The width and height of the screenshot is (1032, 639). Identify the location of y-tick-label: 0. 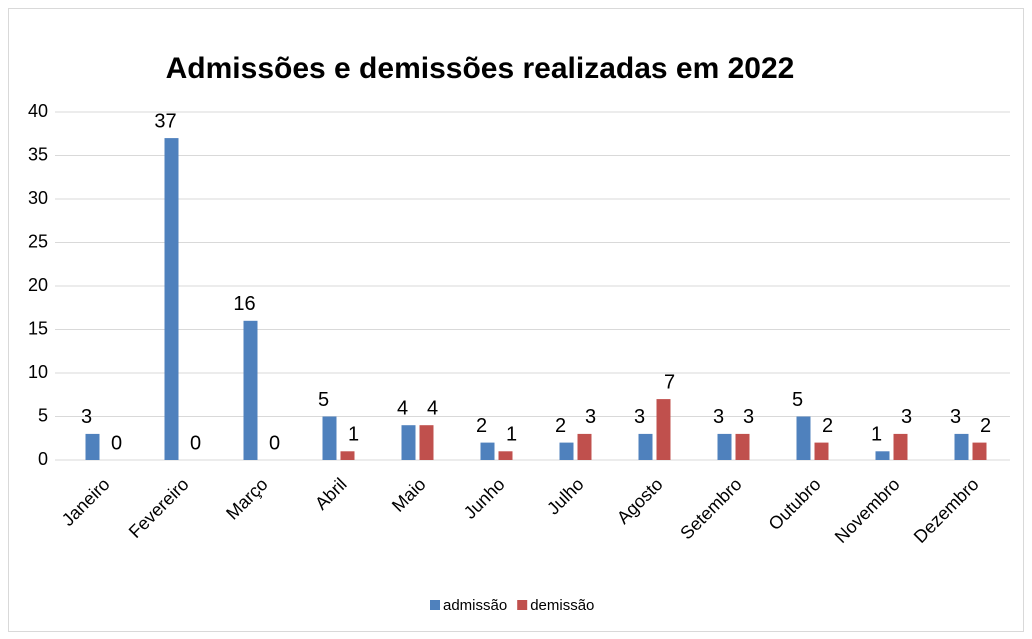
(43, 459).